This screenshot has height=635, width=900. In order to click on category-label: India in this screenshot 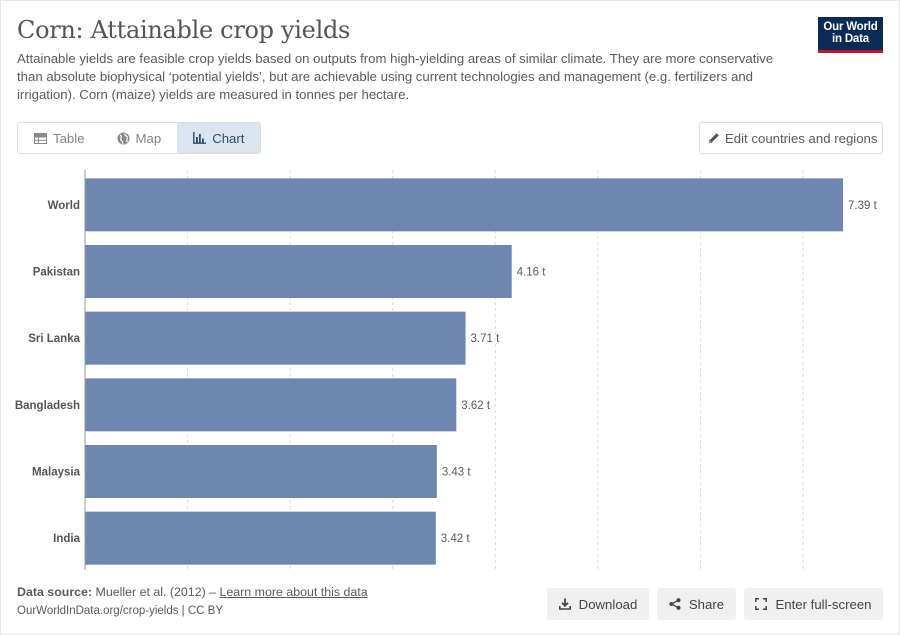, I will do `click(66, 539)`.